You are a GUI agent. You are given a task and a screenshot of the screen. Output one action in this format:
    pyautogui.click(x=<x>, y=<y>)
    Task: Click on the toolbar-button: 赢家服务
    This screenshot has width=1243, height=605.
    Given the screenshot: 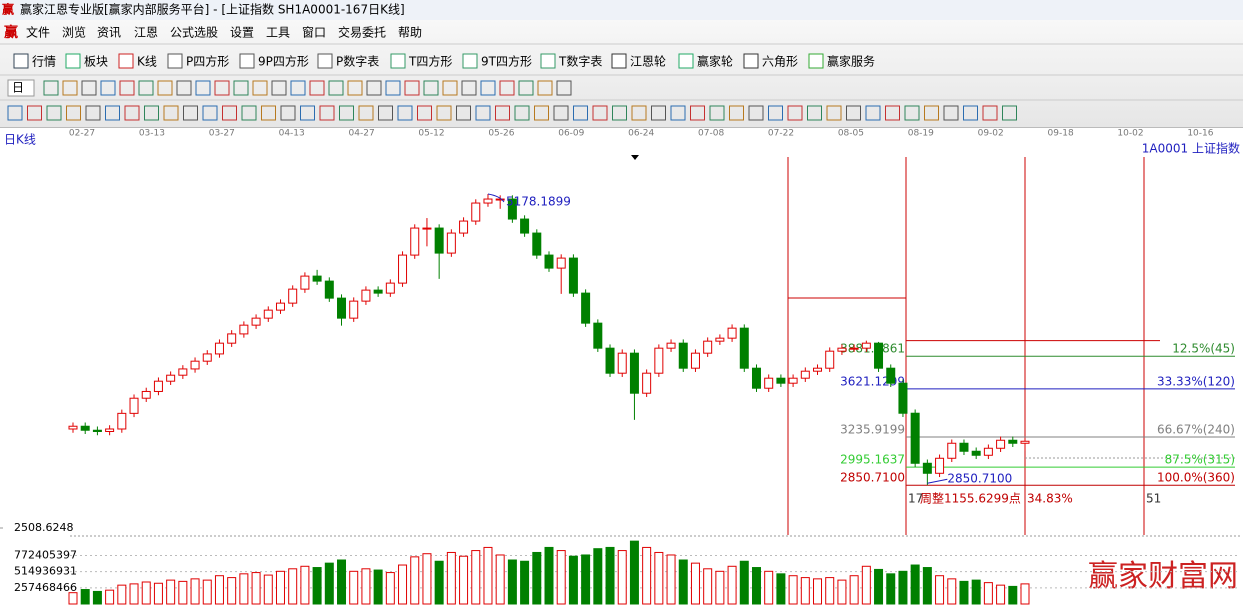 What is the action you would take?
    pyautogui.click(x=851, y=61)
    